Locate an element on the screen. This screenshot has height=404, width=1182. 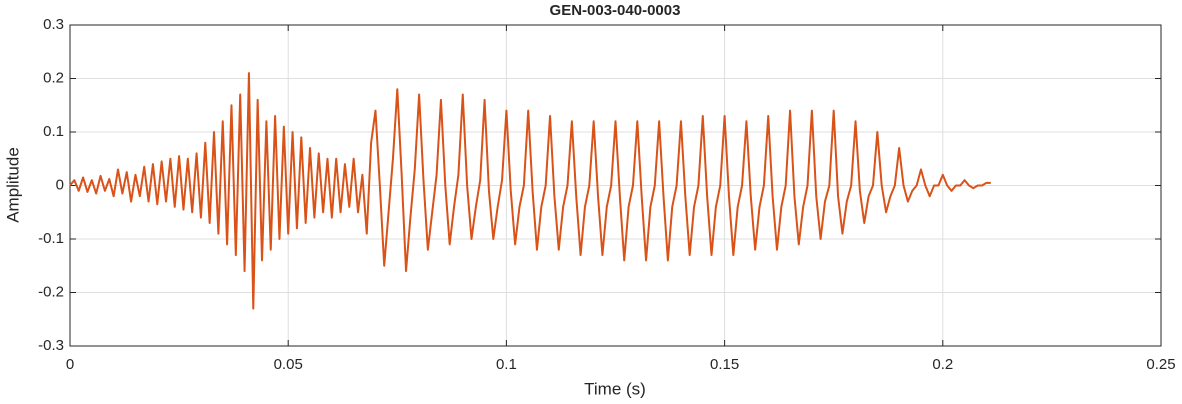
y-tick-label: 0.1 is located at coordinates (53, 131).